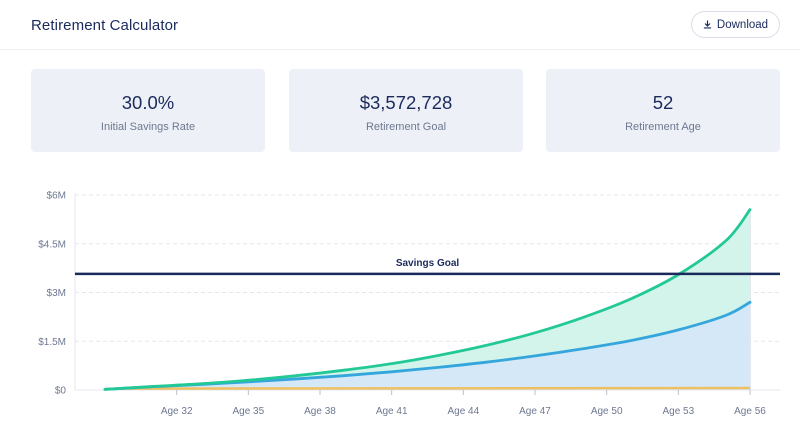  What do you see at coordinates (148, 102) in the screenshot?
I see `stat-value: 30.0%` at bounding box center [148, 102].